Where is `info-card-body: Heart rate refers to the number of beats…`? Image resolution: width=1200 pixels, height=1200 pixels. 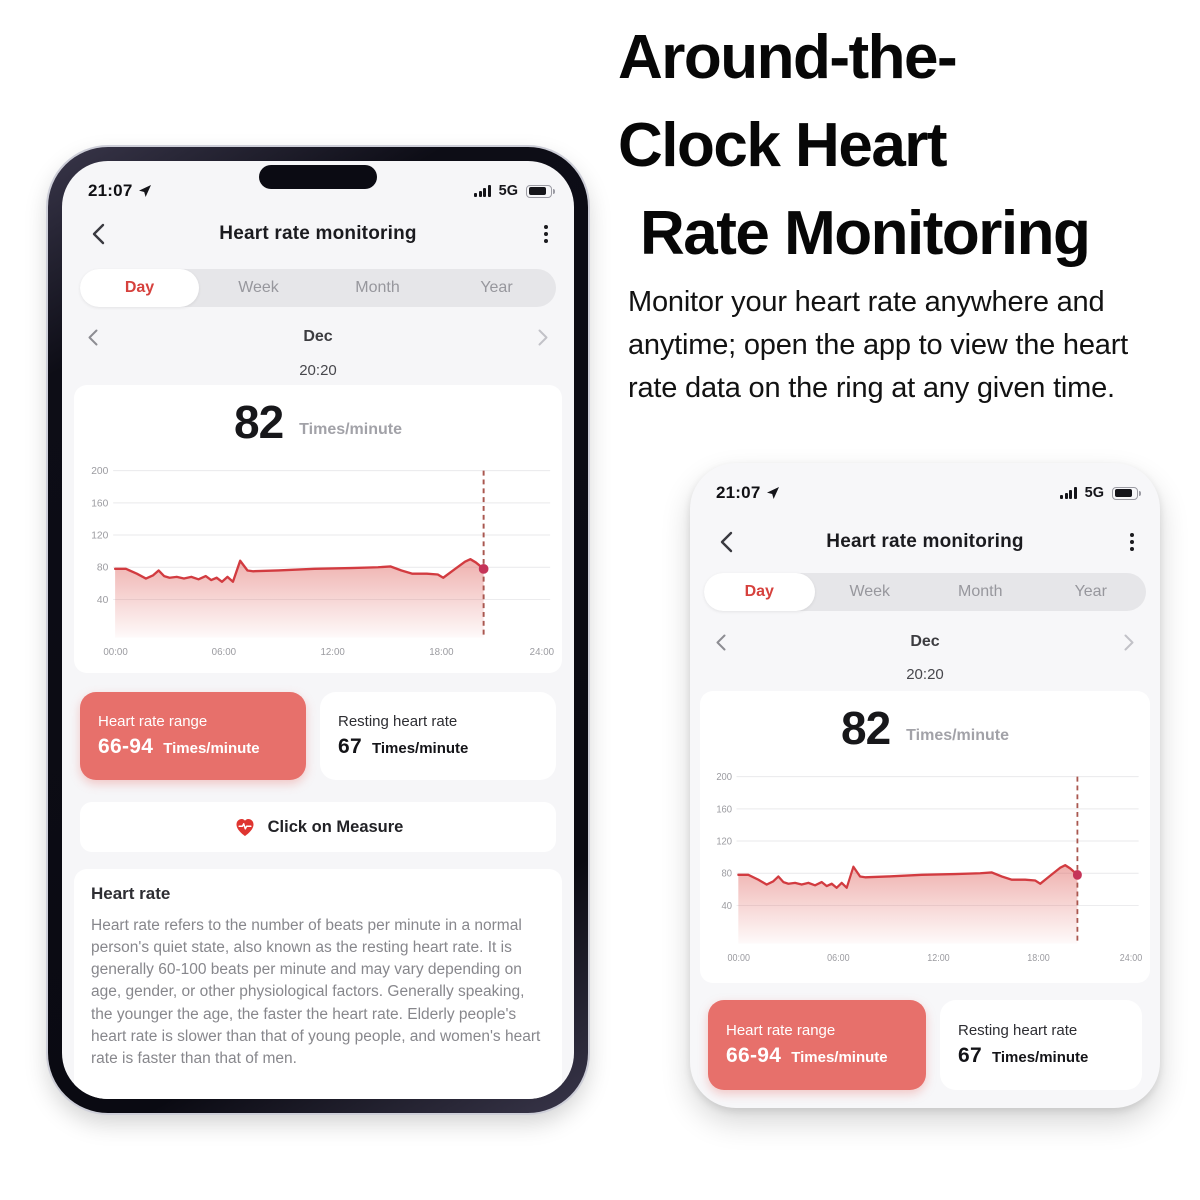 info-card-body: Heart rate refers to the number of beats… is located at coordinates (316, 992).